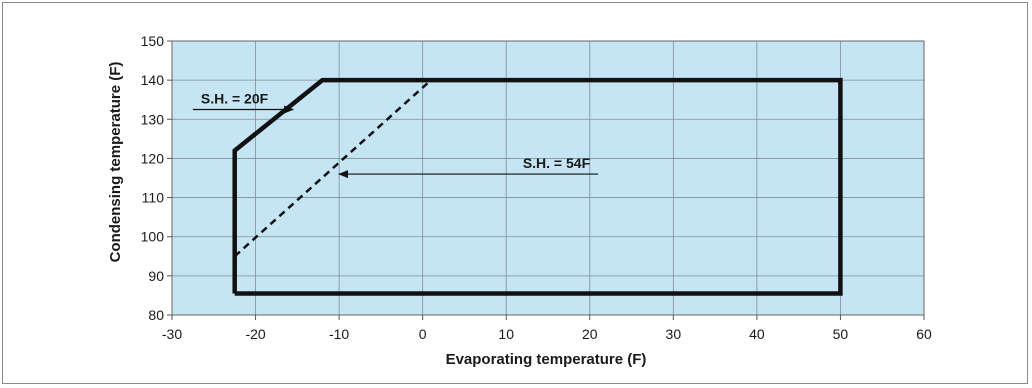  What do you see at coordinates (153, 158) in the screenshot?
I see `y-tick-label: 120` at bounding box center [153, 158].